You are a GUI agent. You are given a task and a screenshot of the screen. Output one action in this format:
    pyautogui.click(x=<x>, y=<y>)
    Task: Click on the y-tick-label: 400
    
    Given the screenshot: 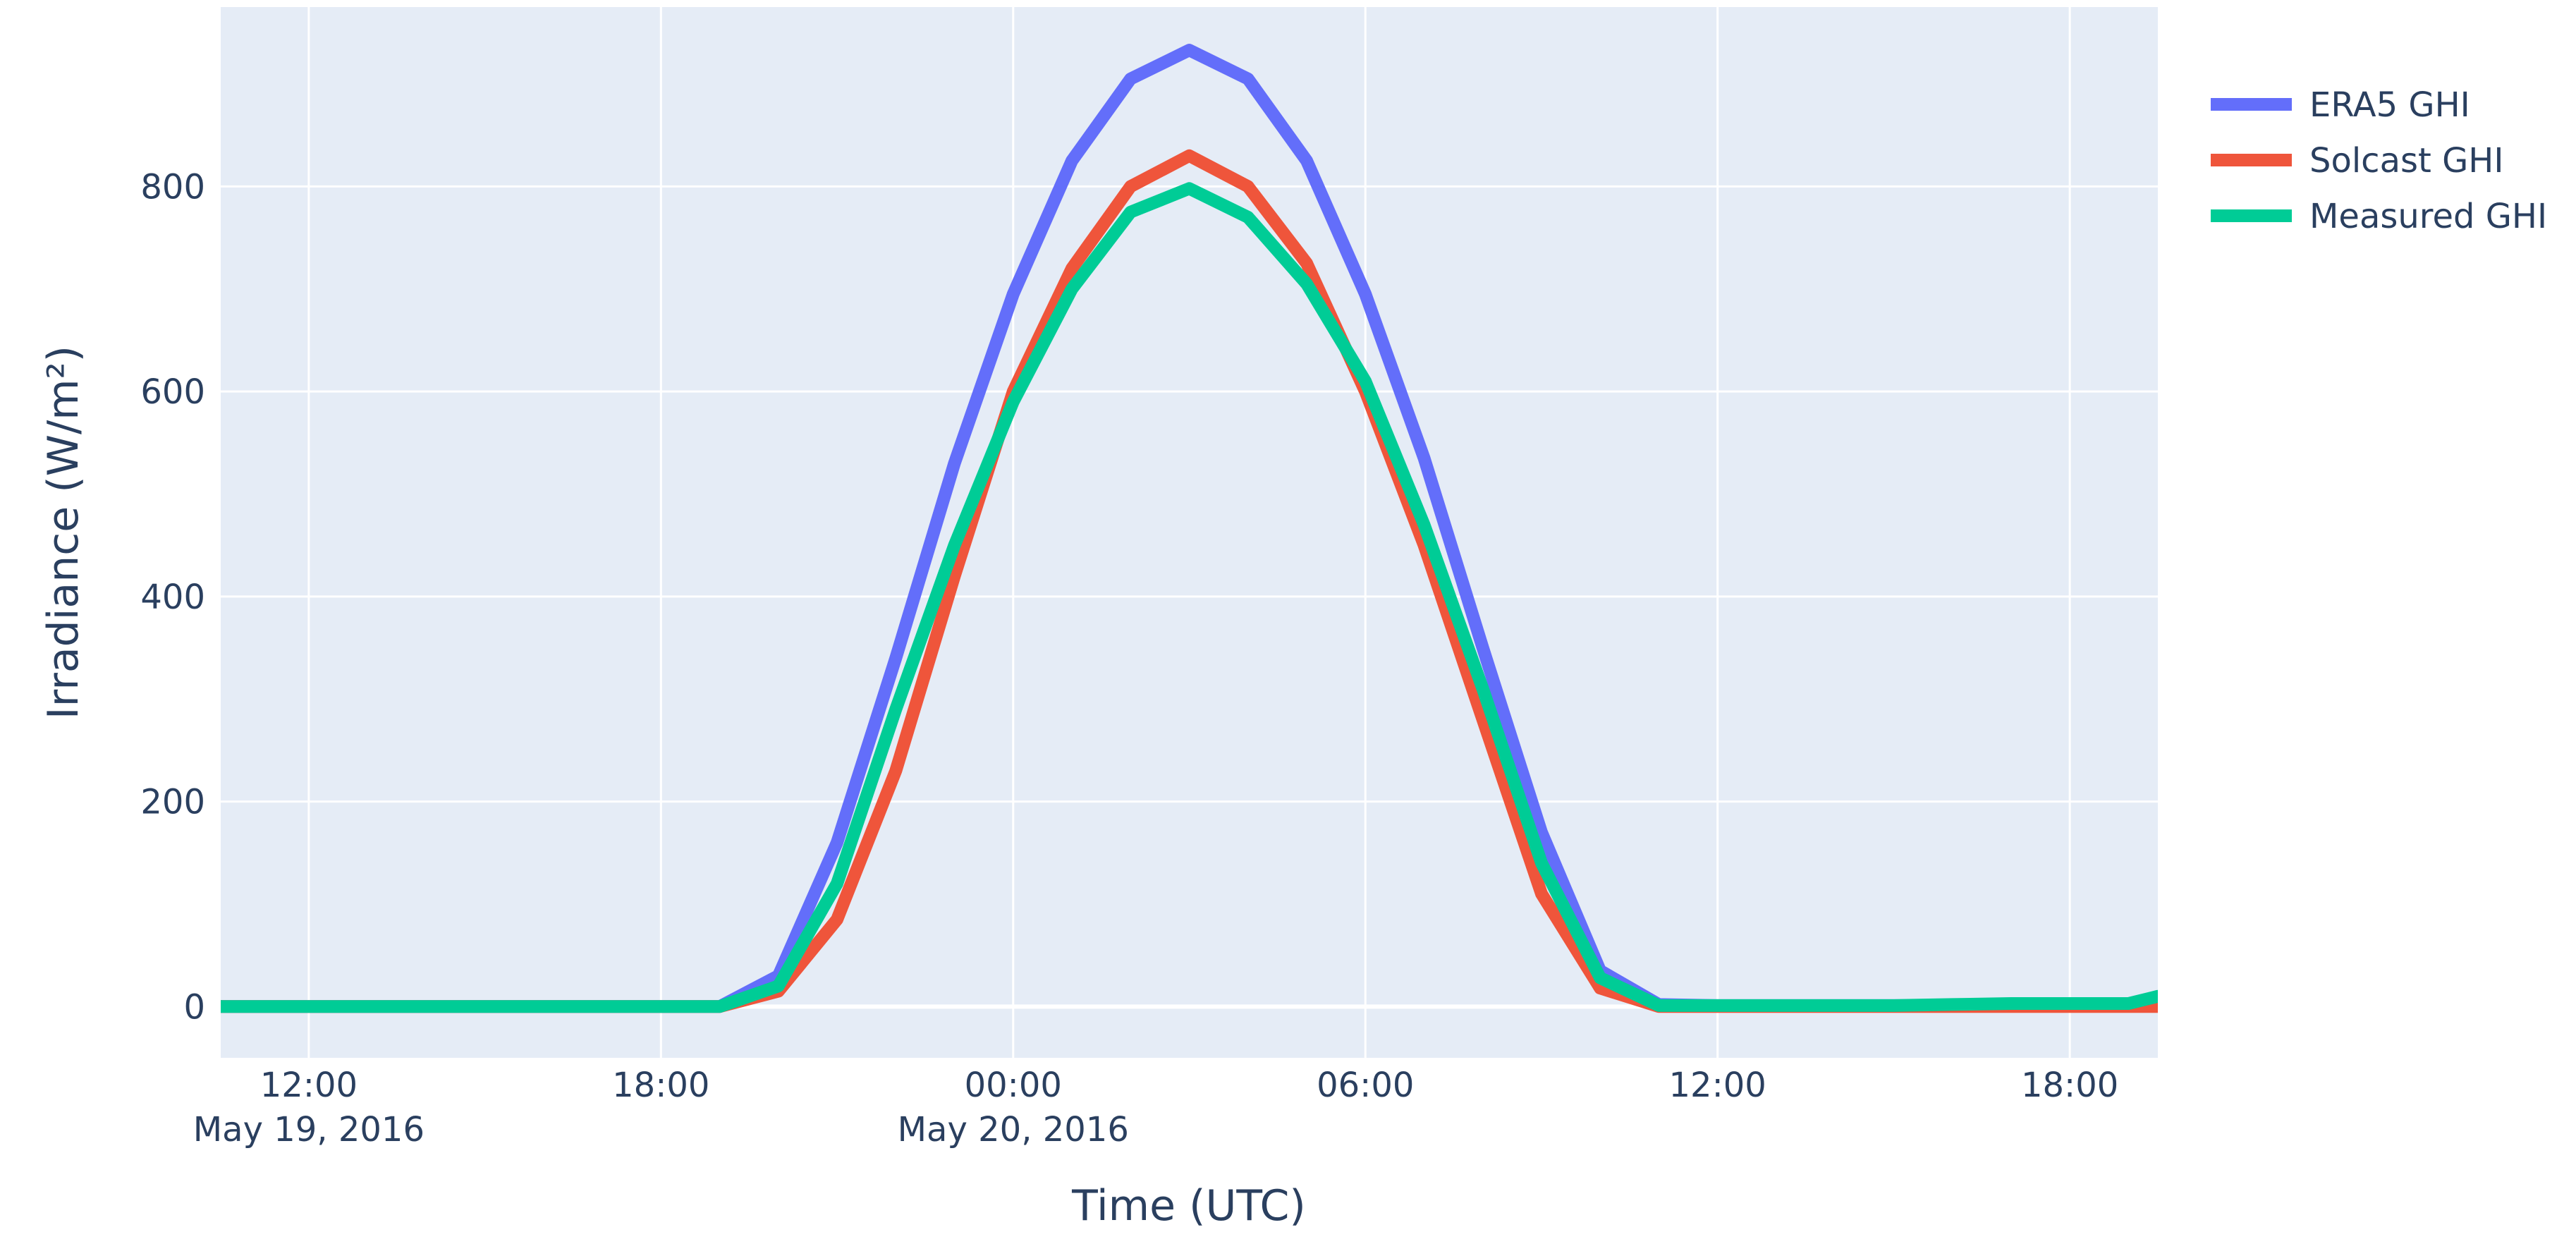 What is the action you would take?
    pyautogui.click(x=172, y=597)
    